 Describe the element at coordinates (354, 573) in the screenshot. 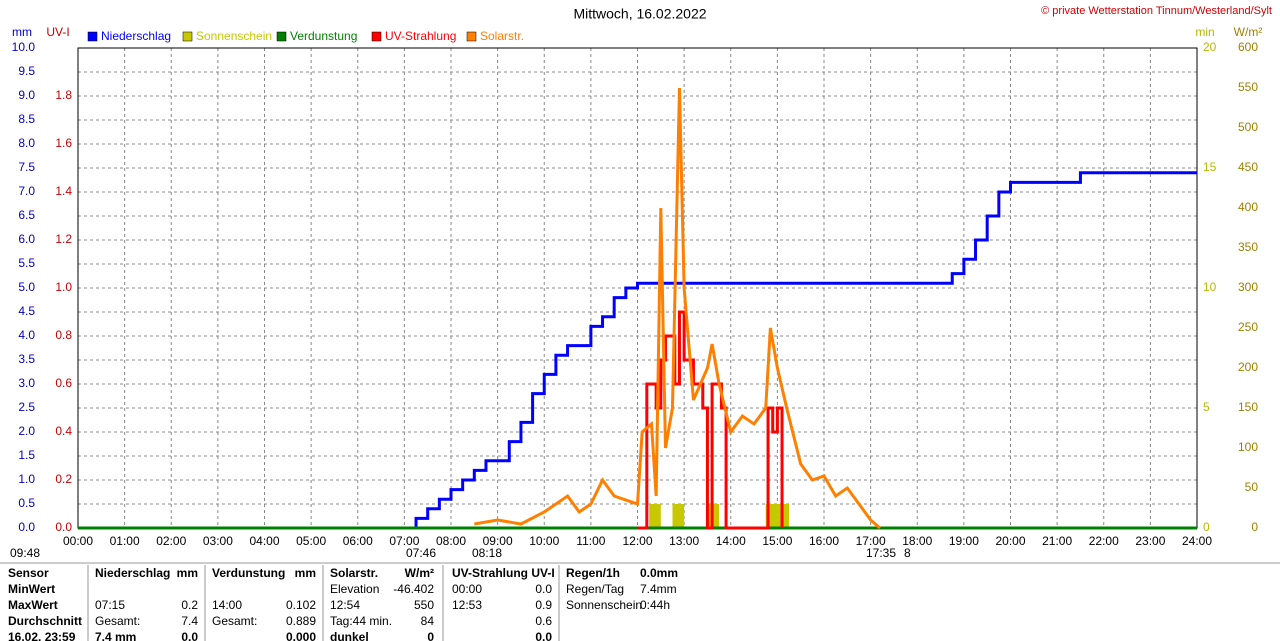

I see `table-cell: Solarstr.` at that location.